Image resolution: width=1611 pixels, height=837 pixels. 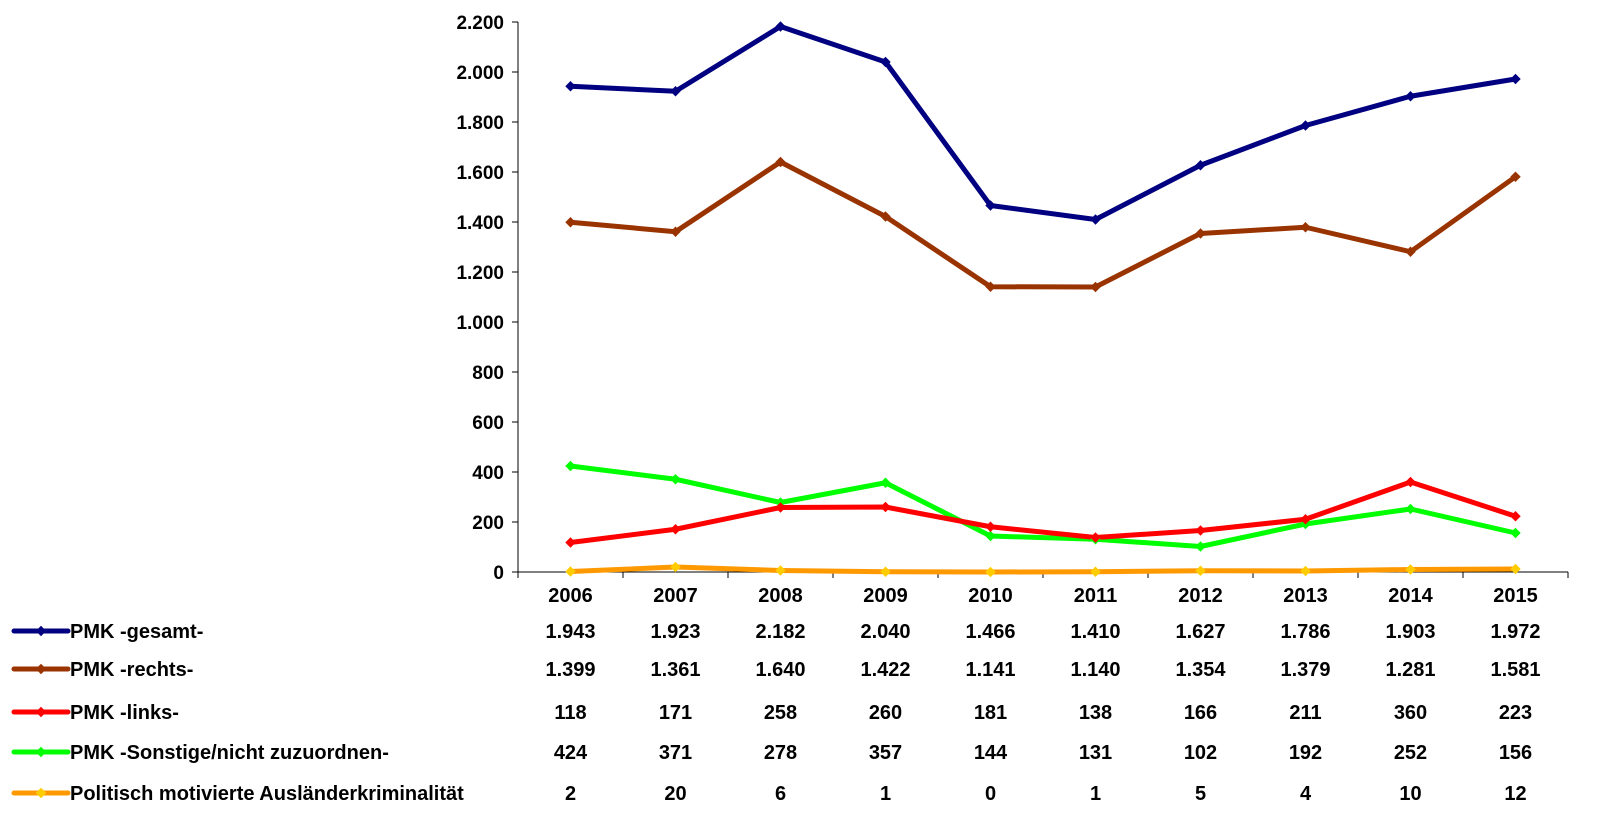 I want to click on data-table-value: 1.379, so click(x=1305, y=670).